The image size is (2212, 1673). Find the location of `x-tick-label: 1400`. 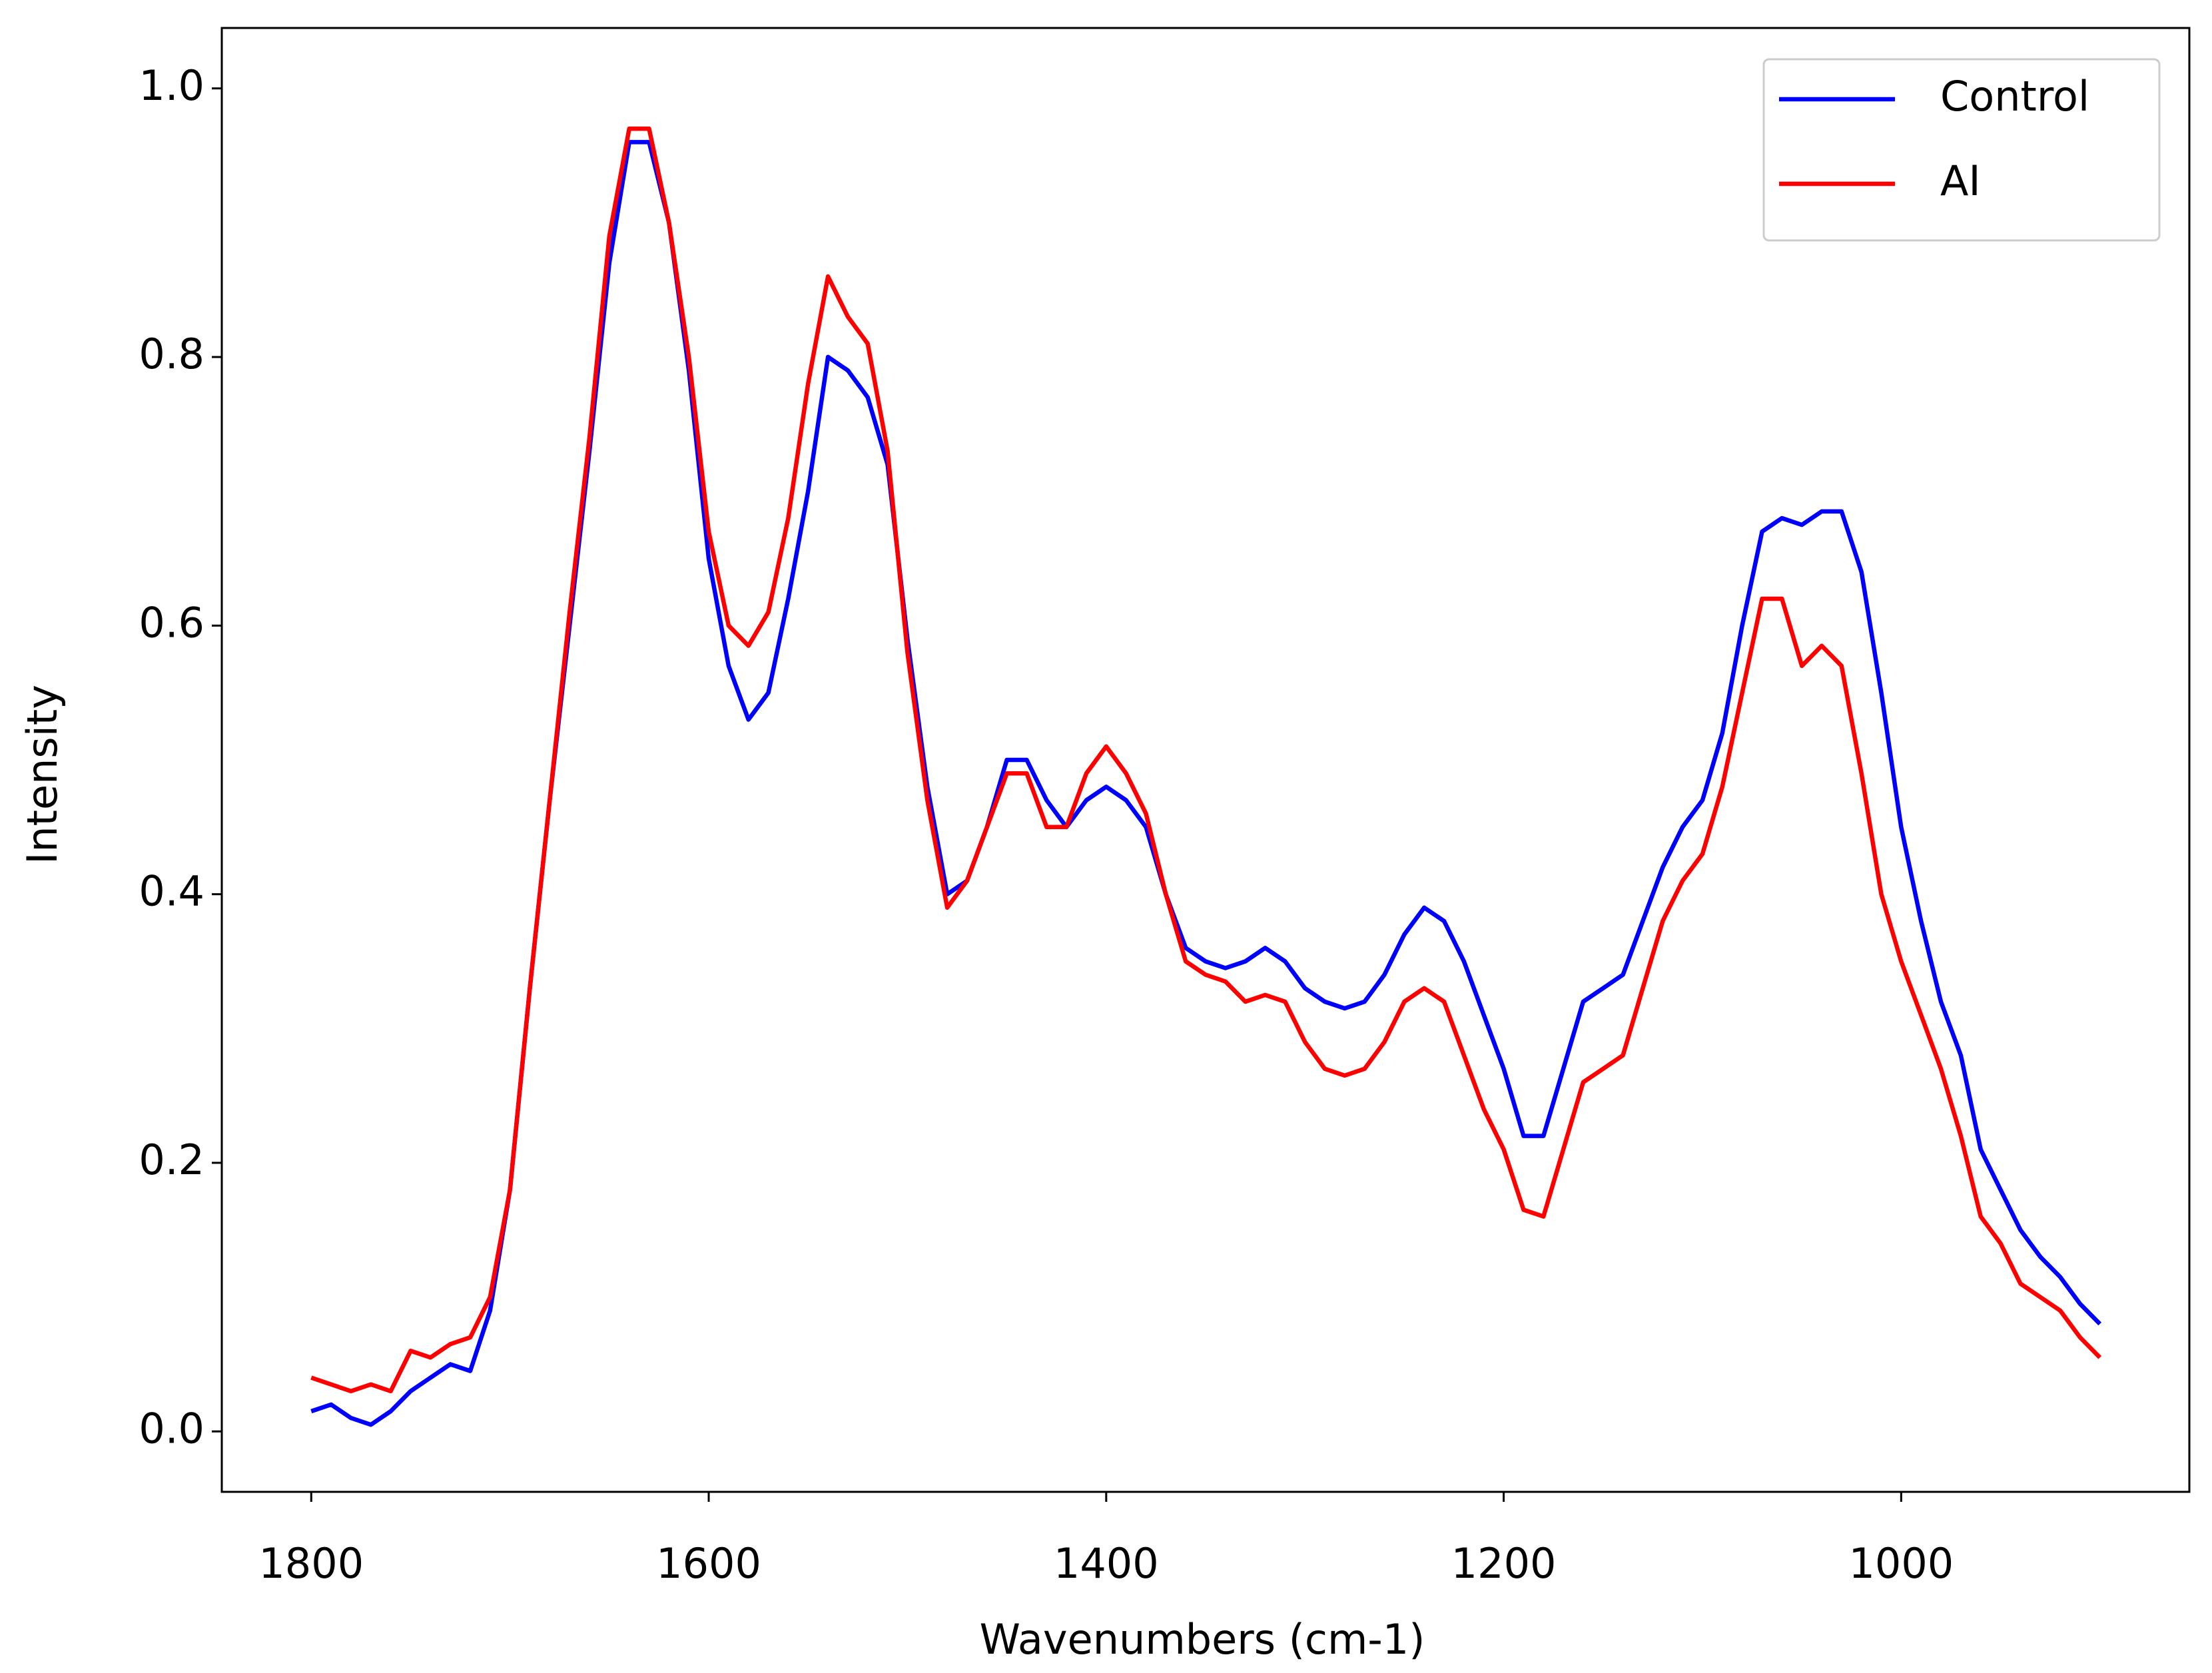

x-tick-label: 1400 is located at coordinates (1106, 1564).